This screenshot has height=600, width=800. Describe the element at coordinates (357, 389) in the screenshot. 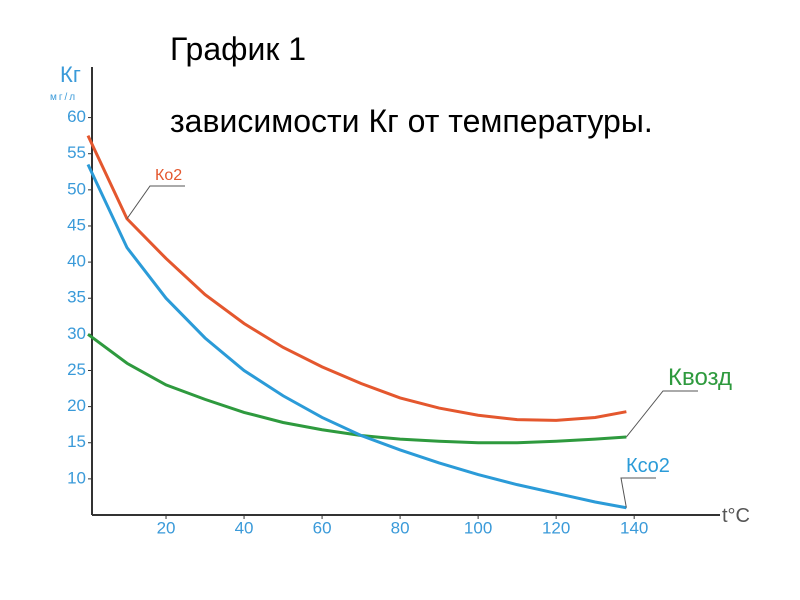

I see `series-line` at that location.